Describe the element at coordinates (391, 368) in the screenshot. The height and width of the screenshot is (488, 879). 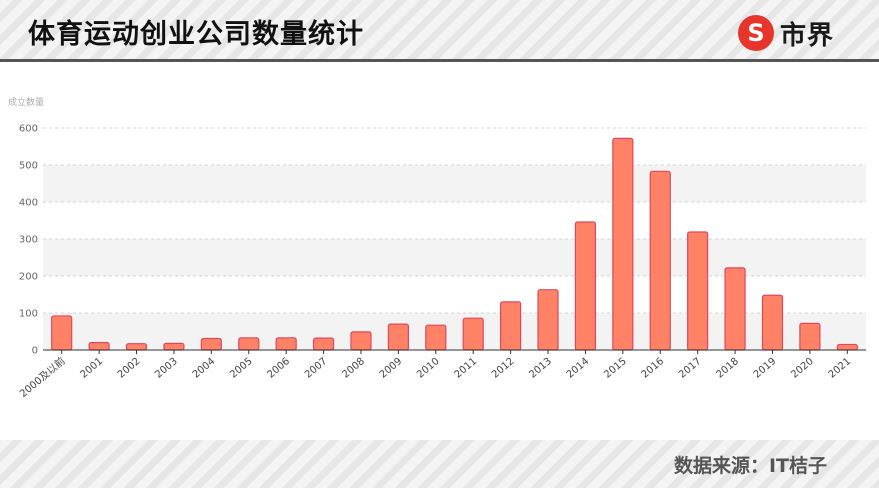
I see `x-tick-label: 2009` at that location.